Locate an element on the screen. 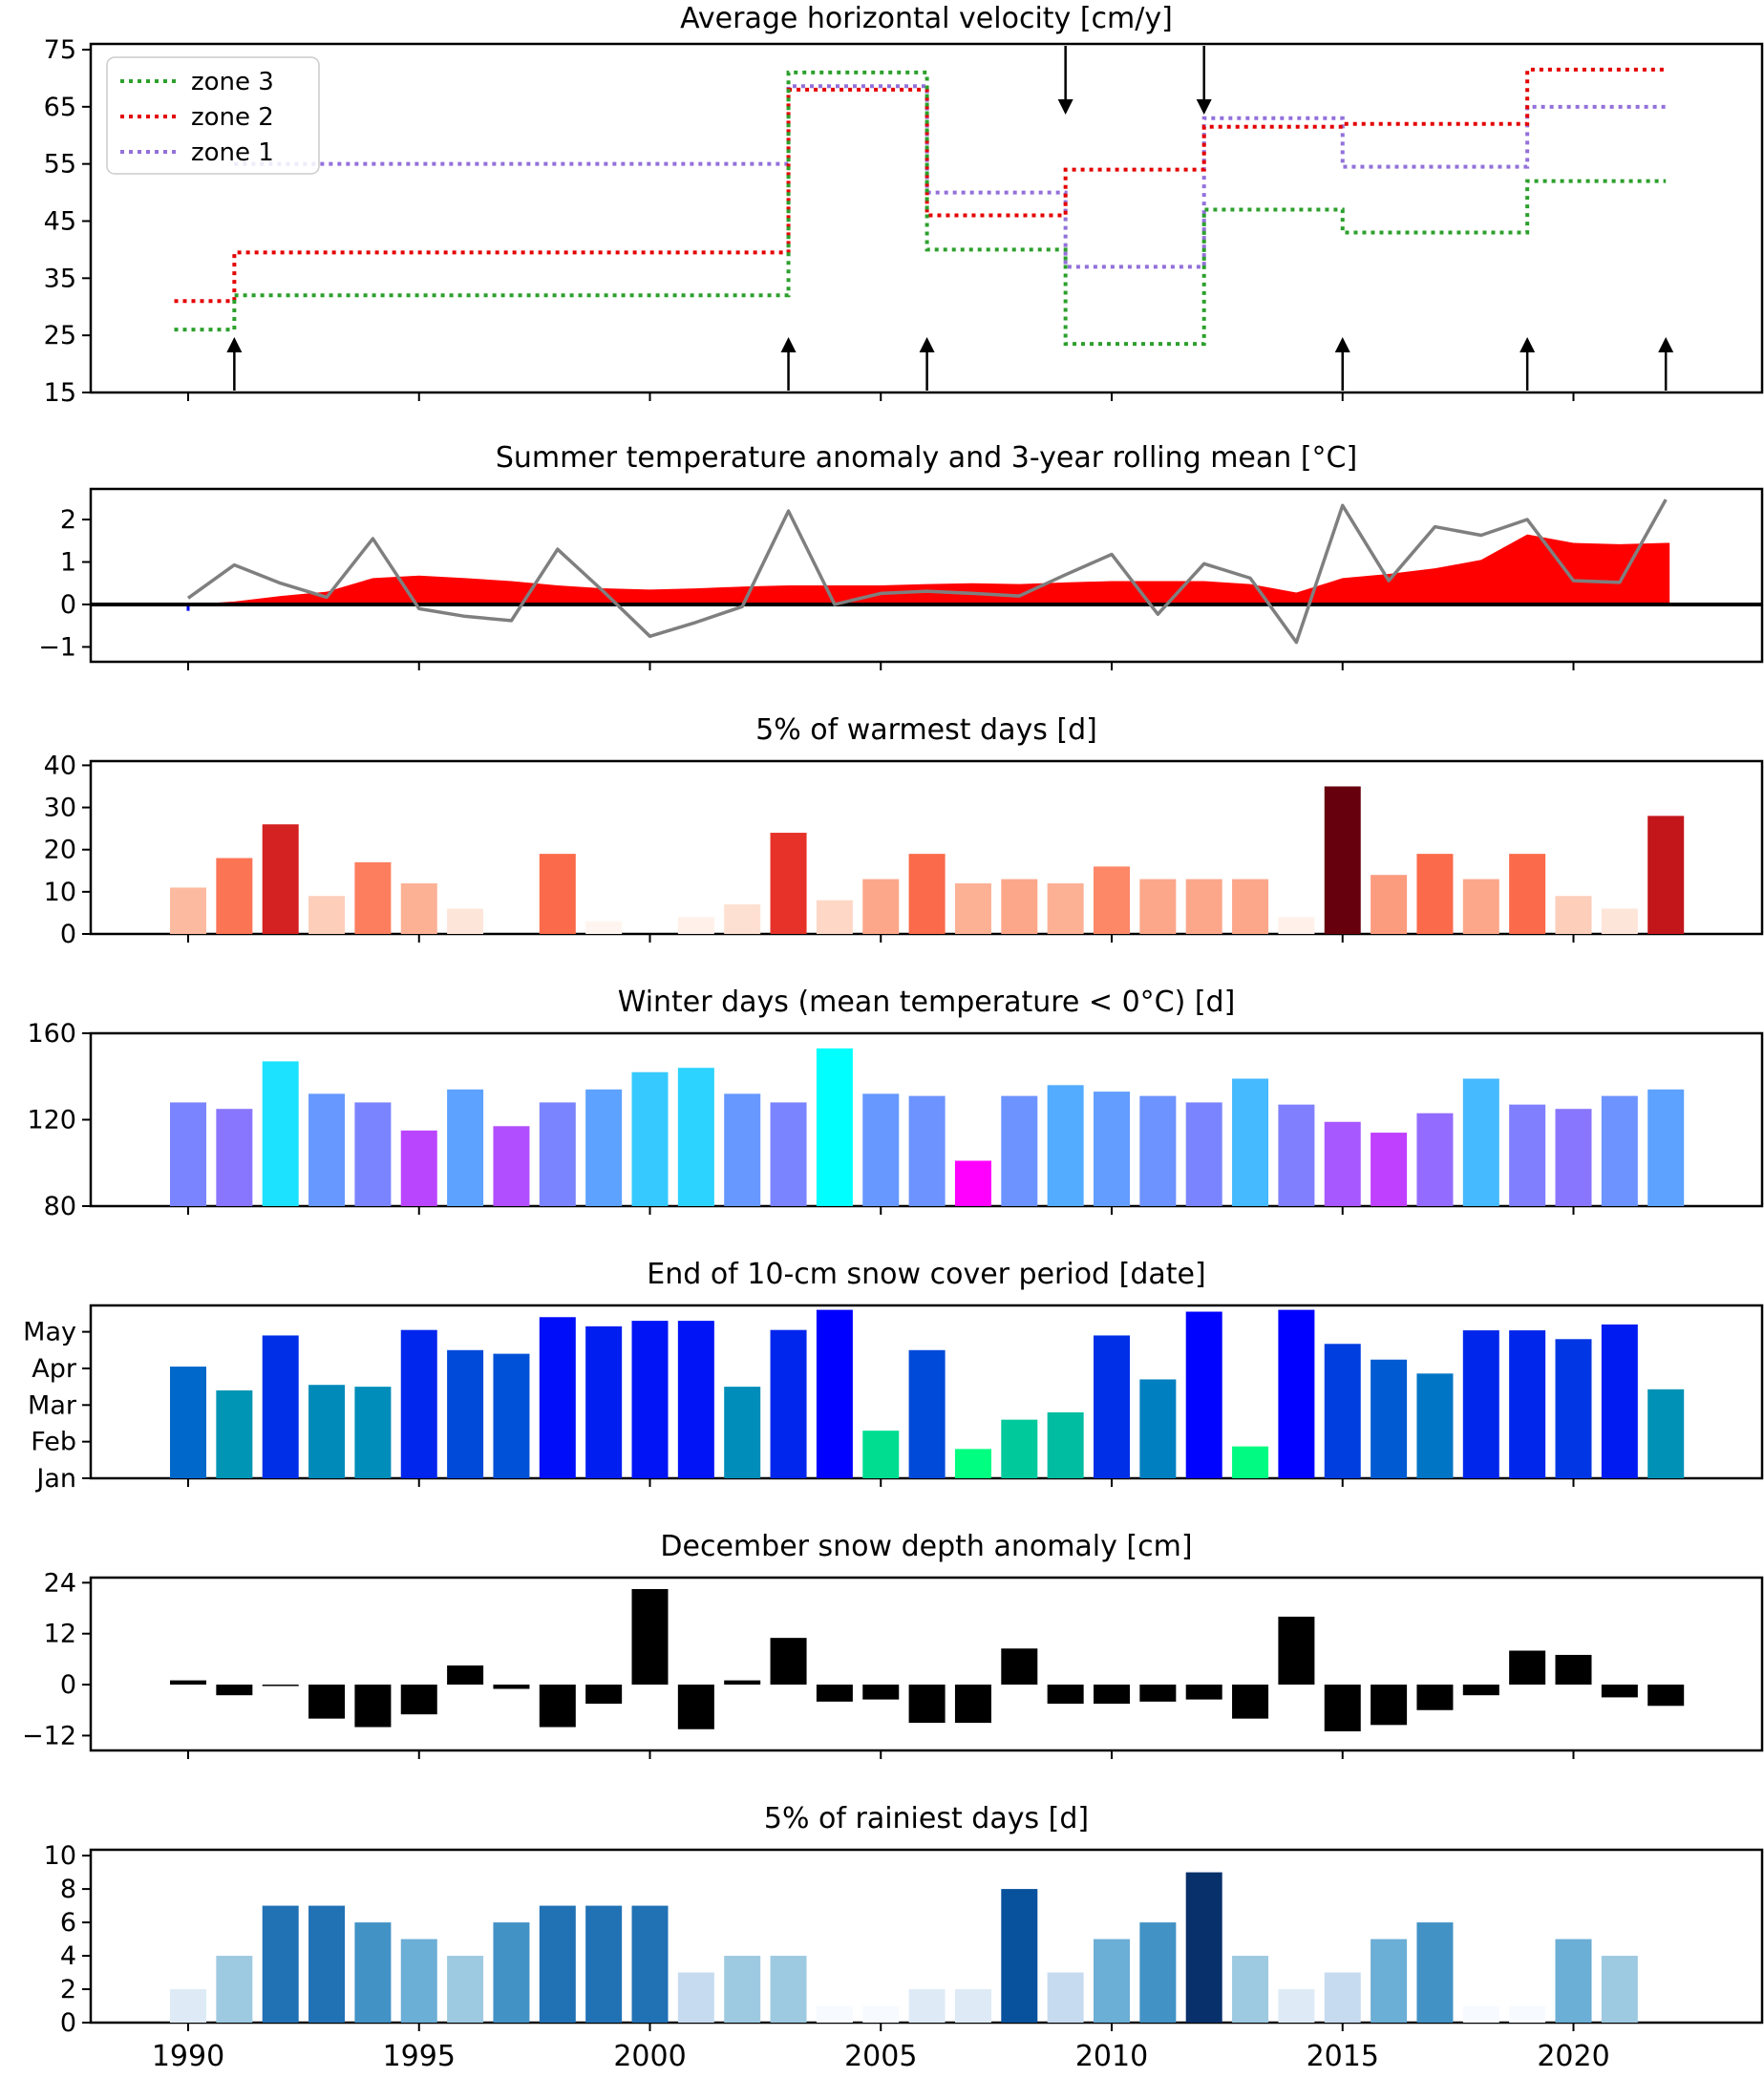 Image resolution: width=1764 pixels, height=2078 pixels. bar-warmest-days-1995 is located at coordinates (418, 908).